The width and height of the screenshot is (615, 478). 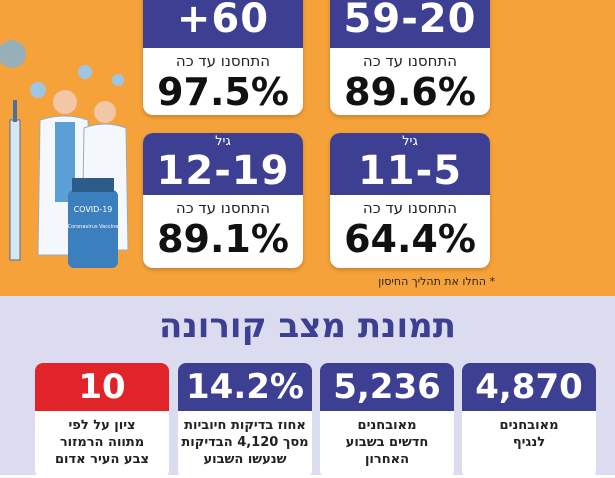 What do you see at coordinates (387, 459) in the screenshot?
I see `stat-line: האחרון` at bounding box center [387, 459].